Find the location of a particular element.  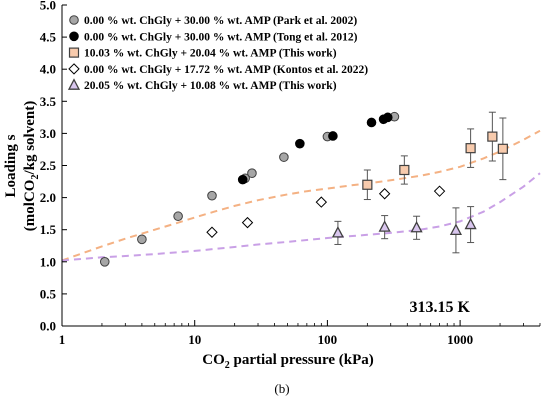

panel-label: (b) is located at coordinates (281, 388).